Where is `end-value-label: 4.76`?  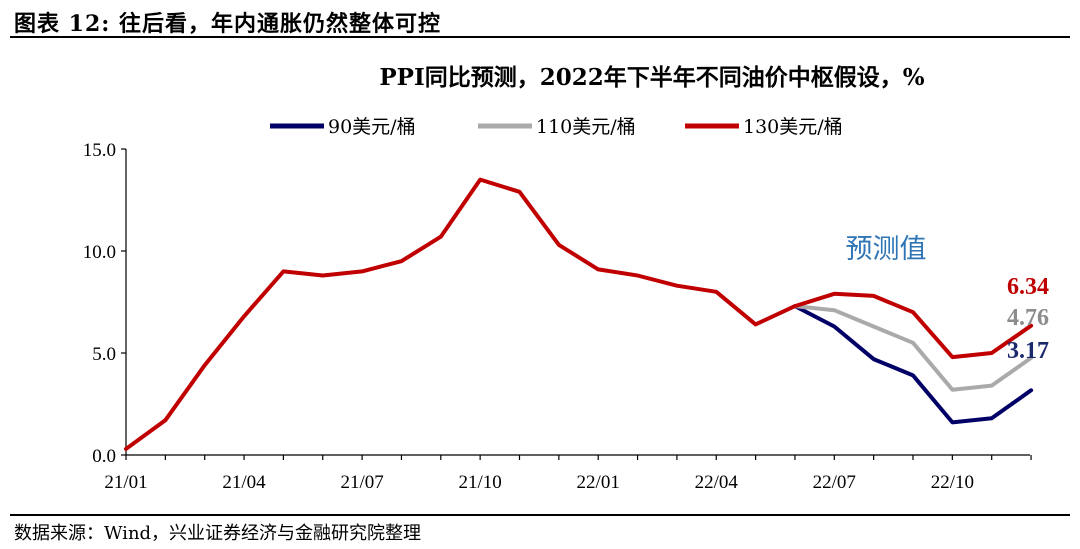 end-value-label: 4.76 is located at coordinates (1028, 318).